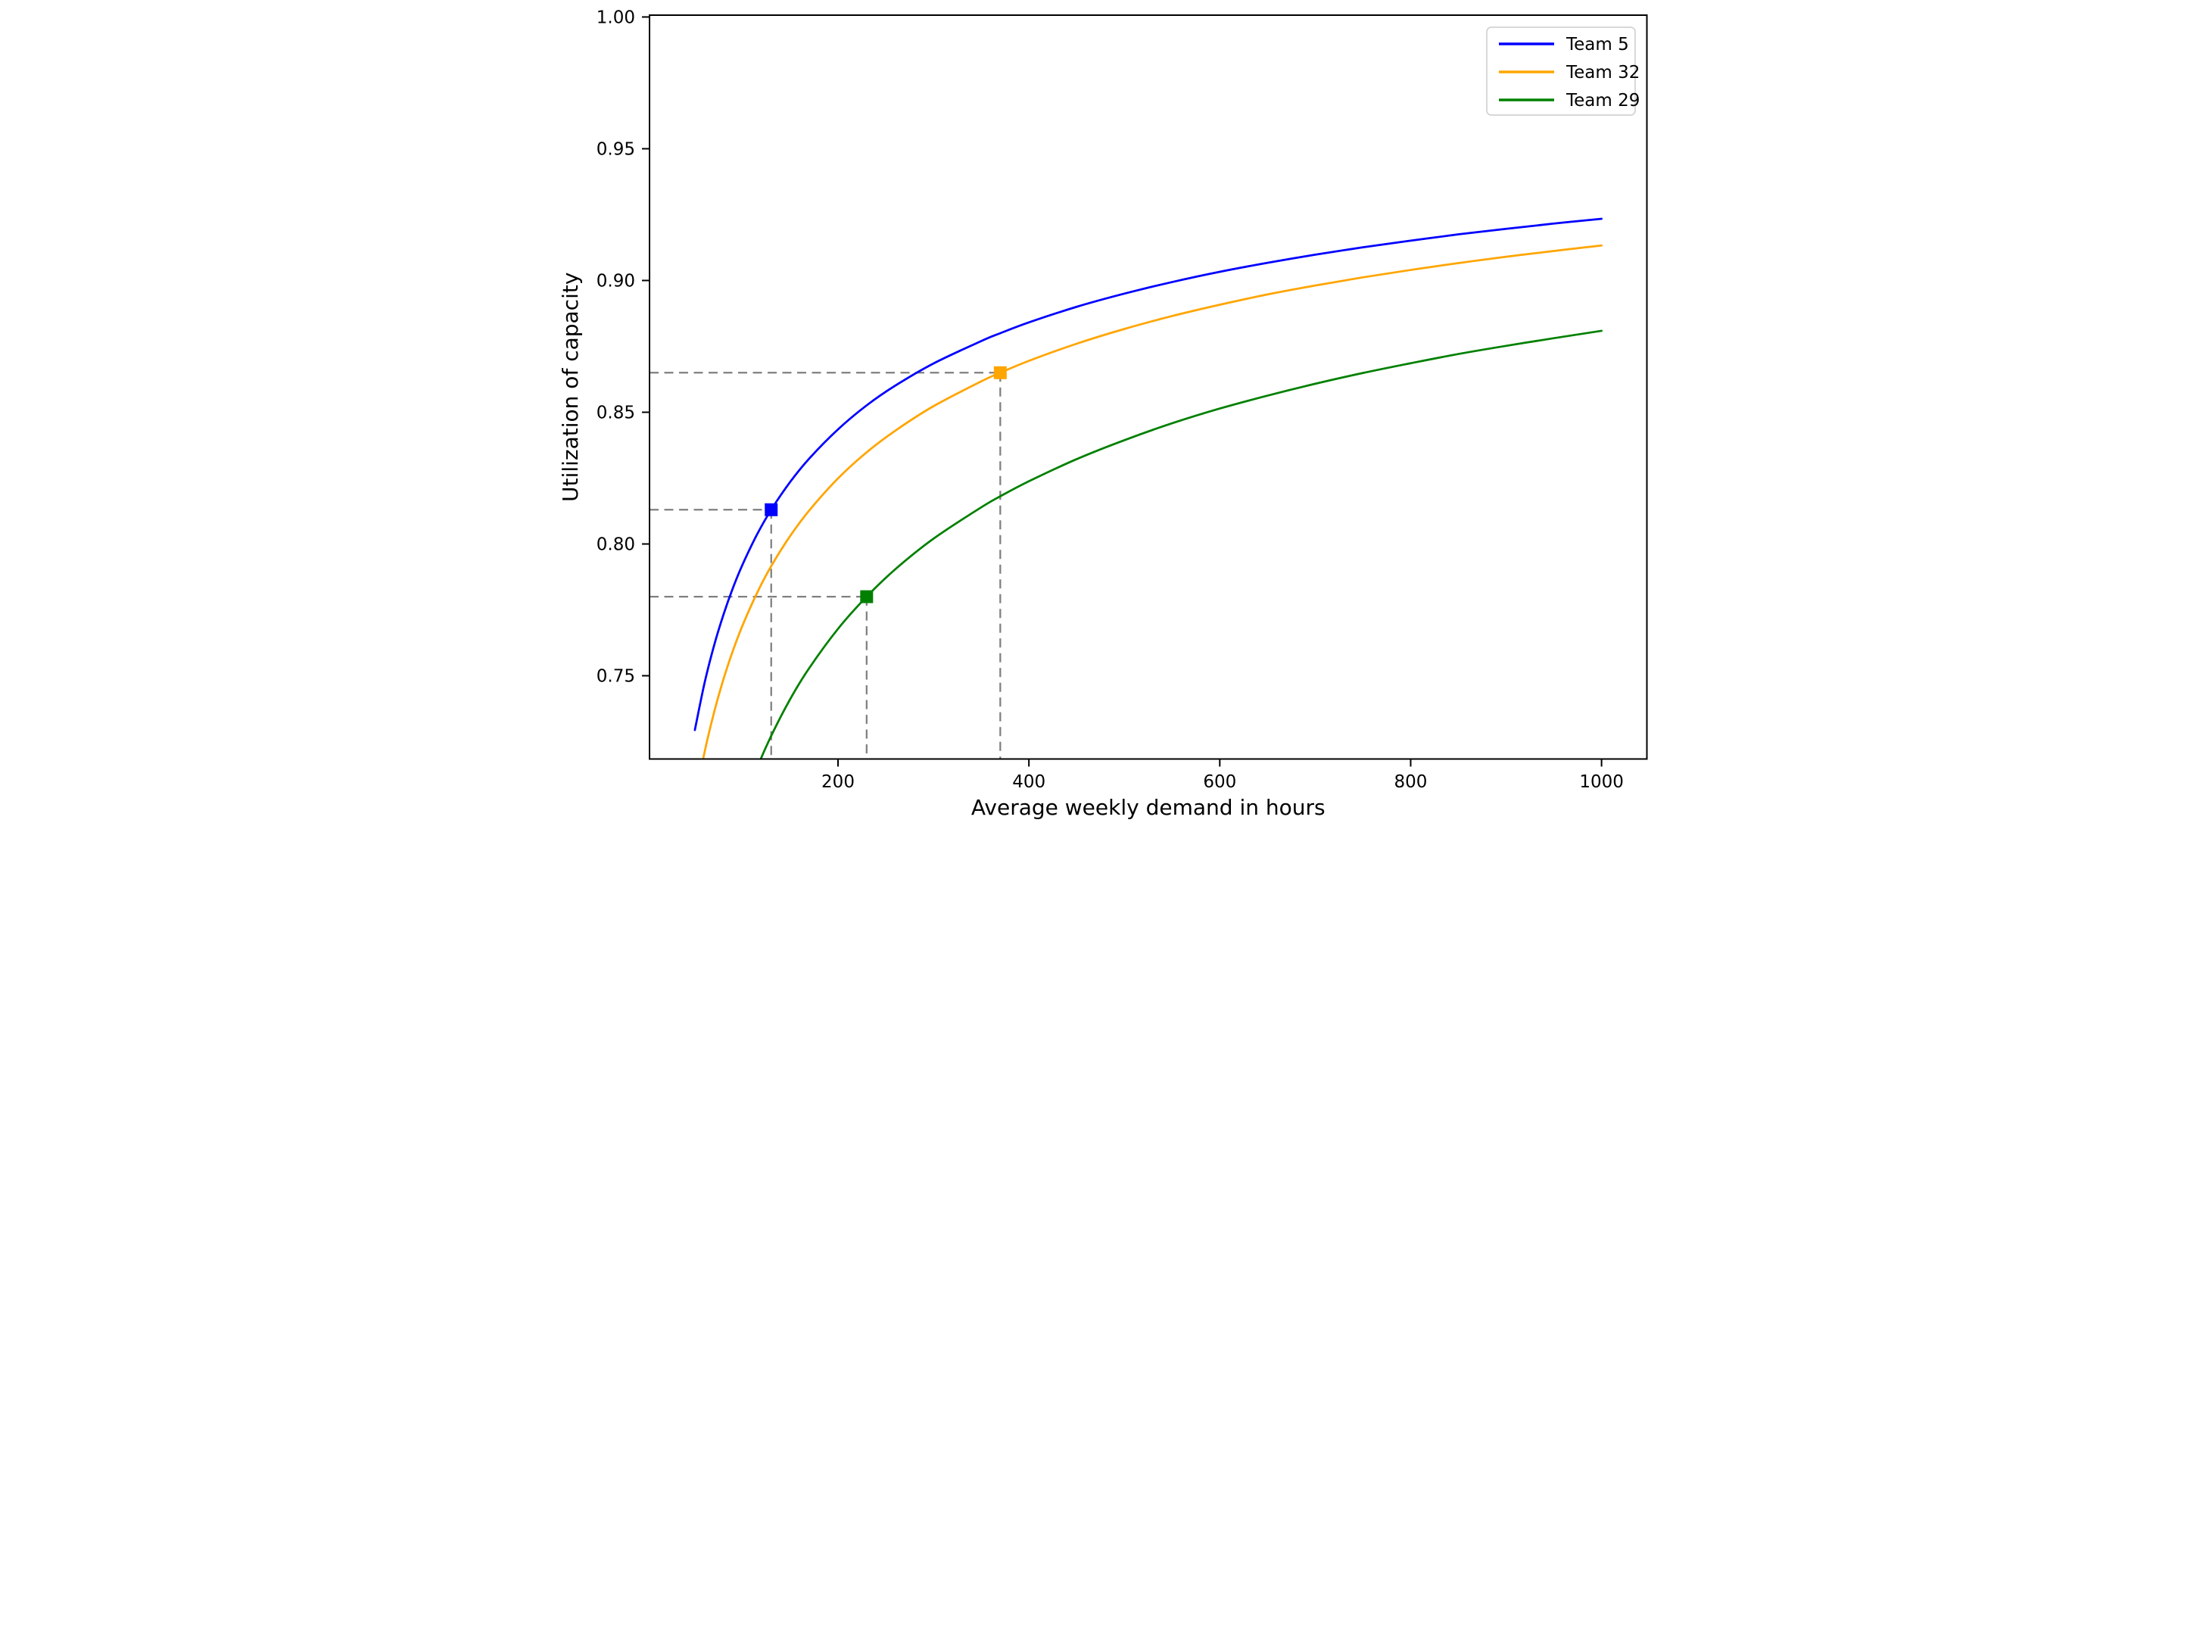 The height and width of the screenshot is (1652, 2212). I want to click on y-tick-label-0.85: 0.85, so click(615, 412).